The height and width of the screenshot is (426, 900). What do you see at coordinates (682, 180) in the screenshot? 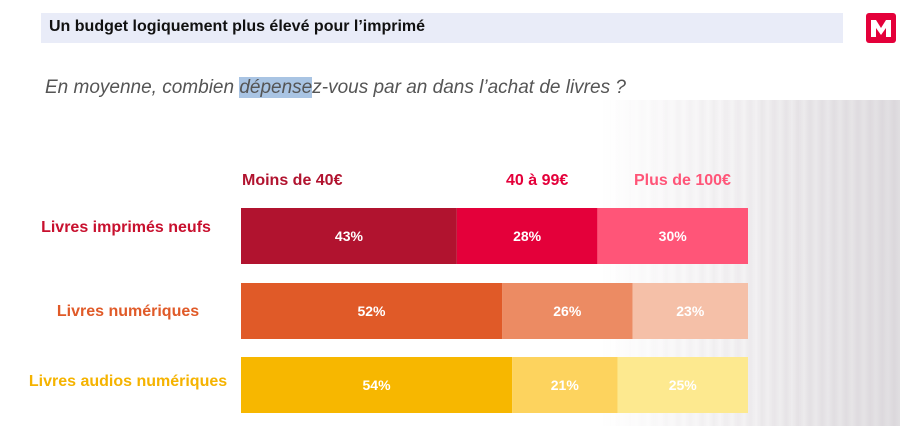
I see `column-header-high: Plus de 100€` at bounding box center [682, 180].